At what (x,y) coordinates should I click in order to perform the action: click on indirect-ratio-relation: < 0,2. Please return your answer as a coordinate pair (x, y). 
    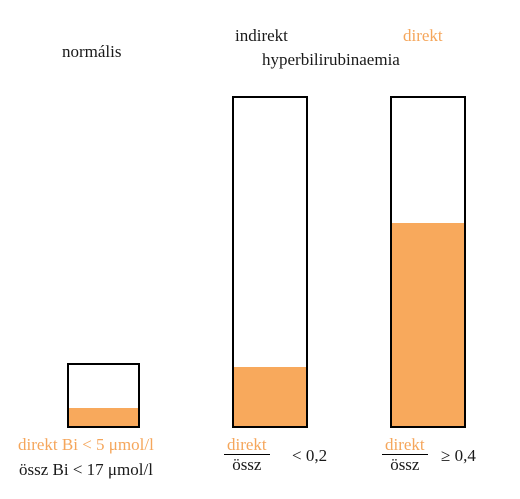
    Looking at the image, I should click on (310, 455).